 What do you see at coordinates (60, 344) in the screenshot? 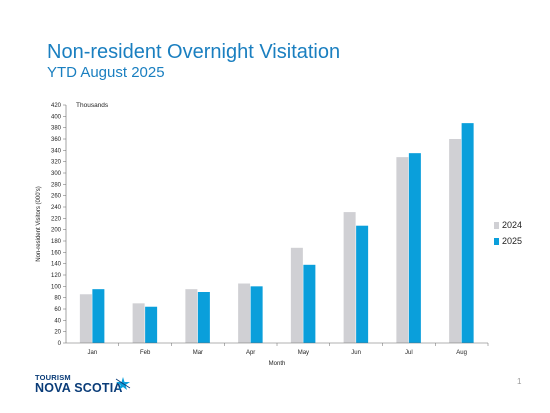
I see `y-tick-label: 0` at bounding box center [60, 344].